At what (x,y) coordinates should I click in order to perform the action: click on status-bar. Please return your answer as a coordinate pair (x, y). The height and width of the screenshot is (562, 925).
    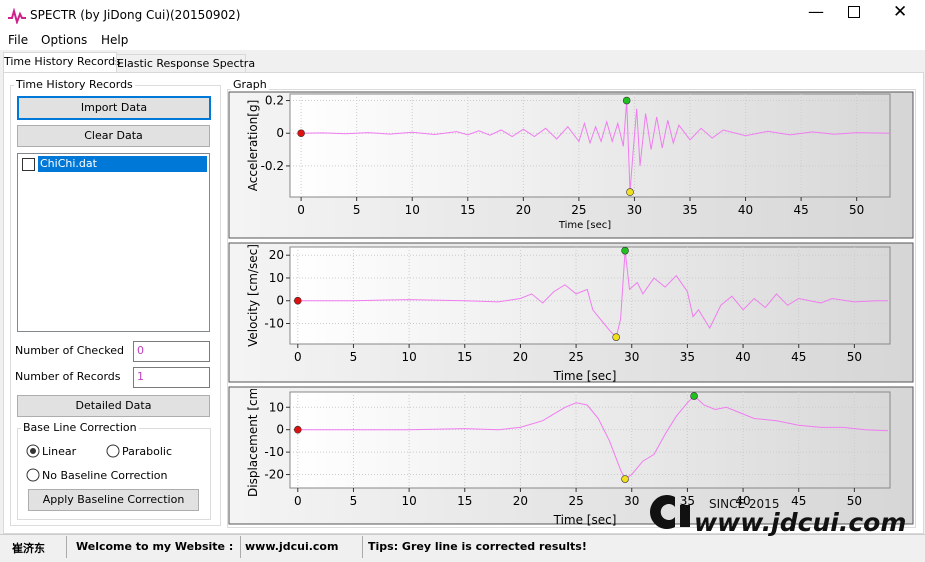
    Looking at the image, I should click on (462, 548).